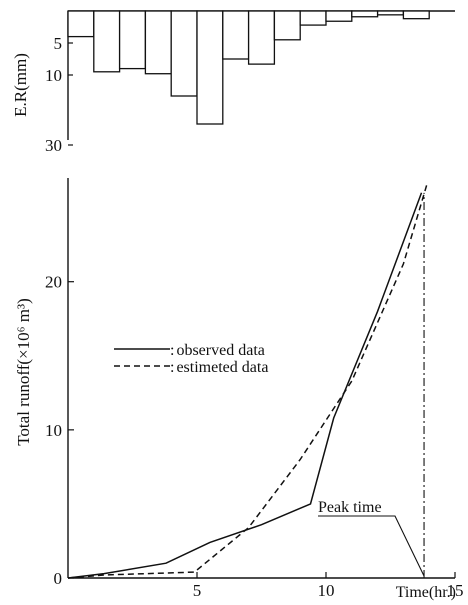  I want to click on runoff-y-axis-label: Total runoff(×10⁶ m³), so click(23, 372).